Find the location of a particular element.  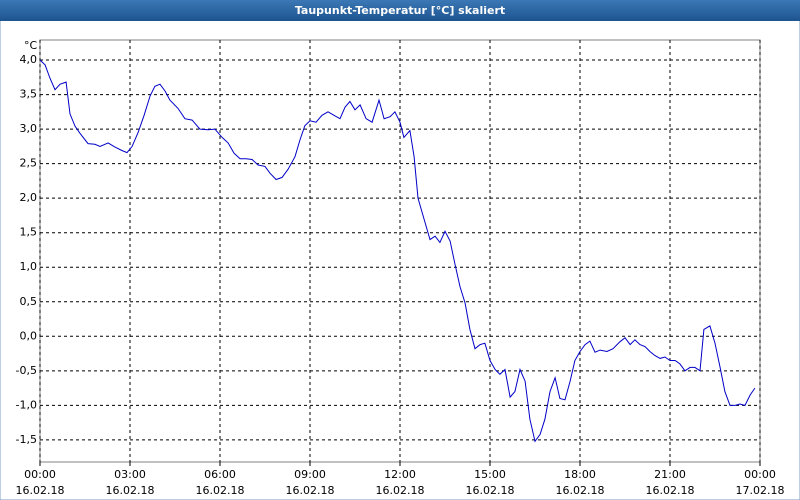

y-tick-label: 0,0 is located at coordinates (29, 335).